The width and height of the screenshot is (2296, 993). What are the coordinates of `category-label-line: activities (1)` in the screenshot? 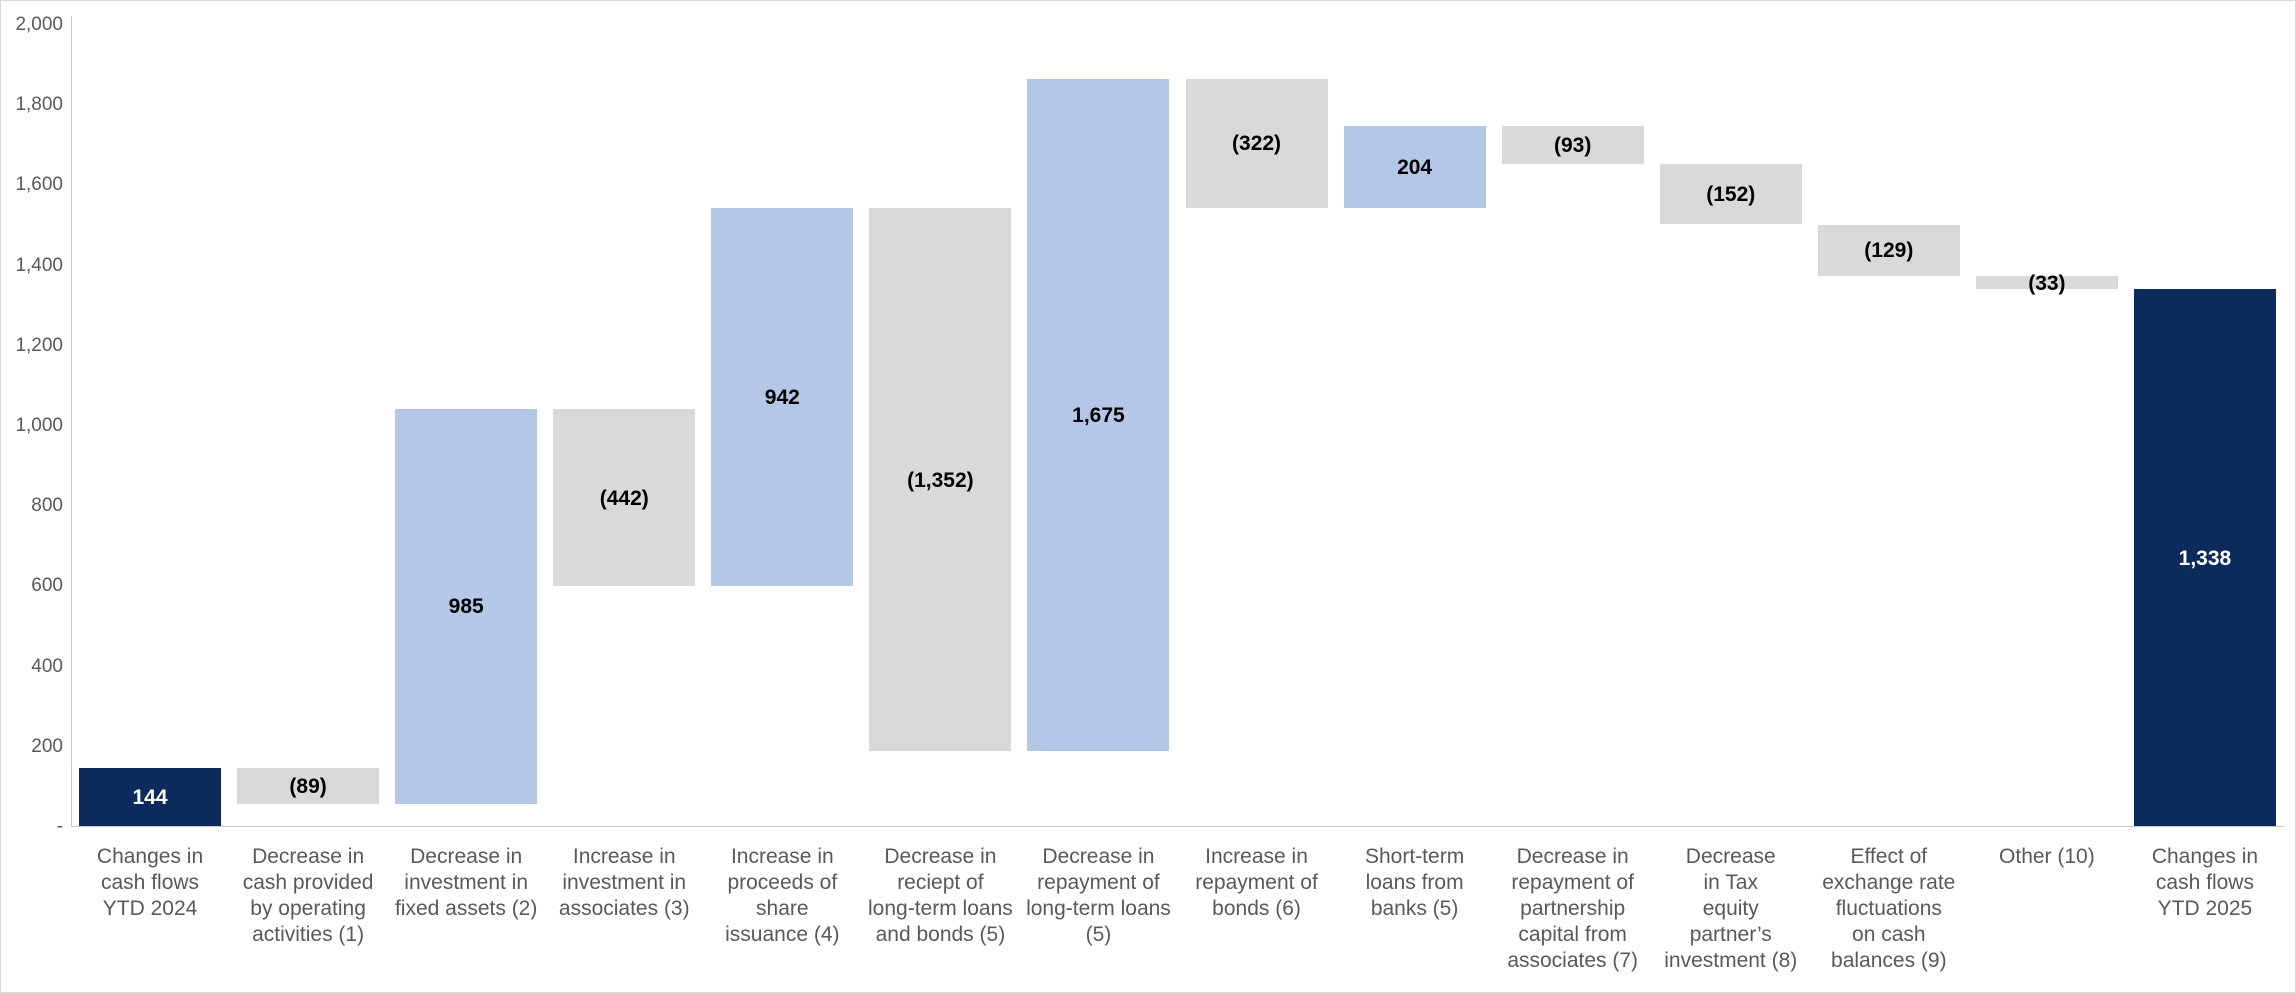 It's located at (308, 934).